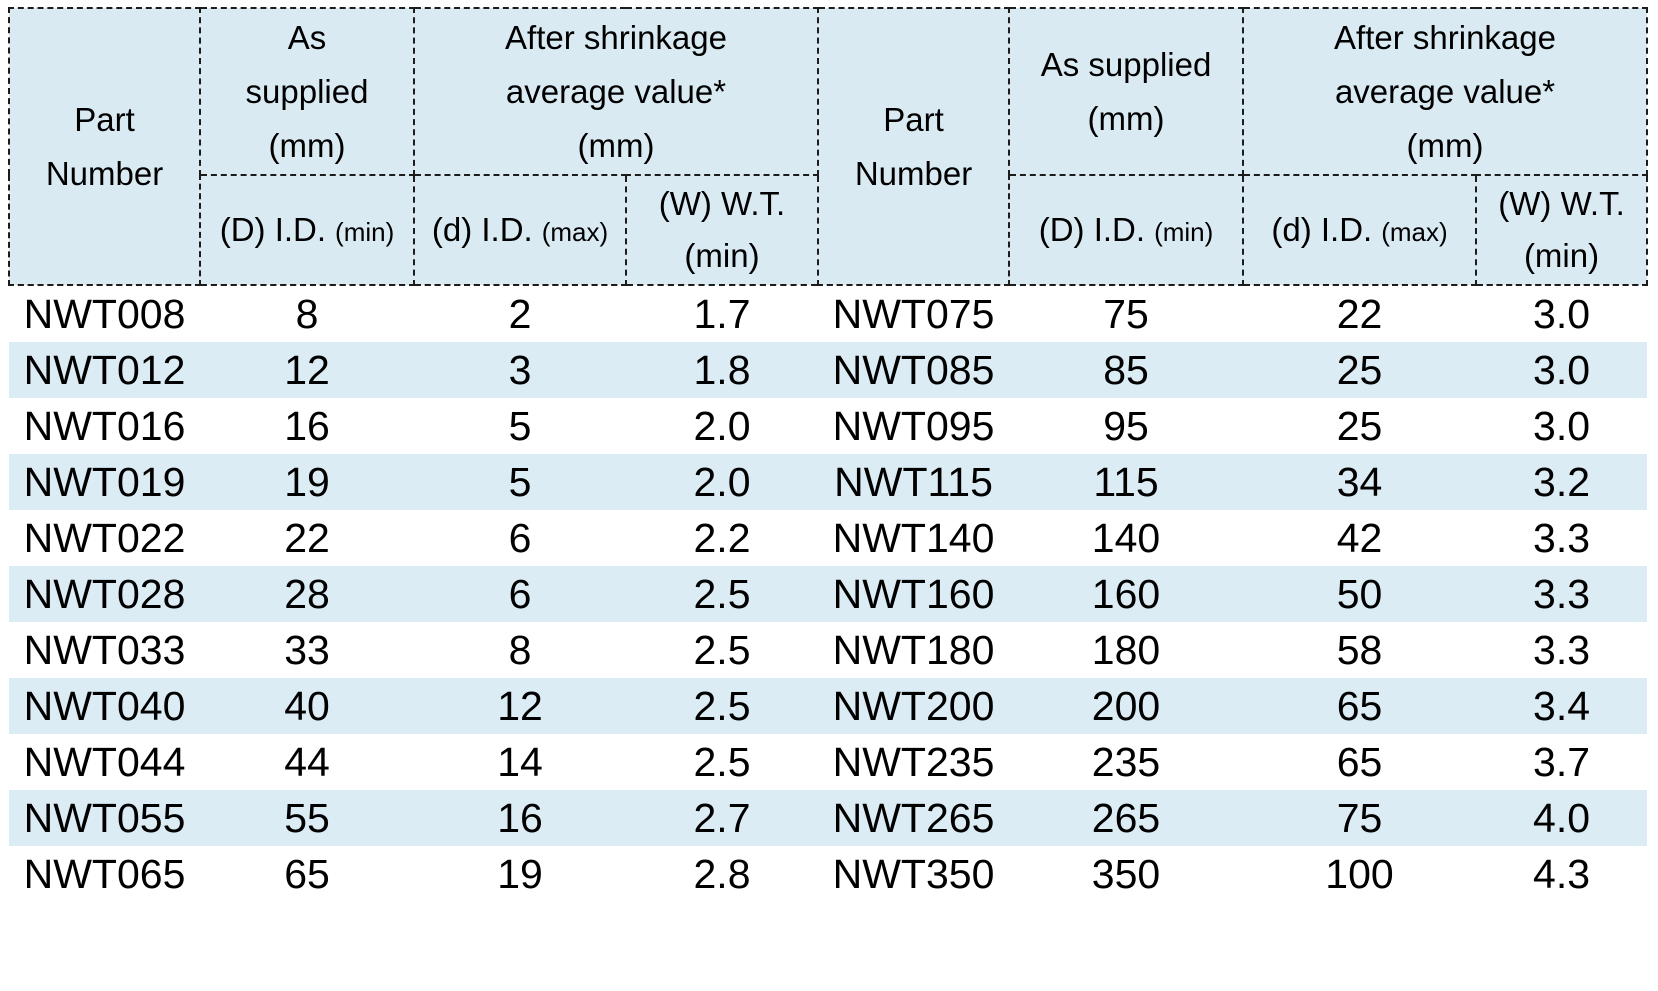 The height and width of the screenshot is (991, 1658). Describe the element at coordinates (1184, 232) in the screenshot. I see `subheader-qualifier: (min)` at that location.